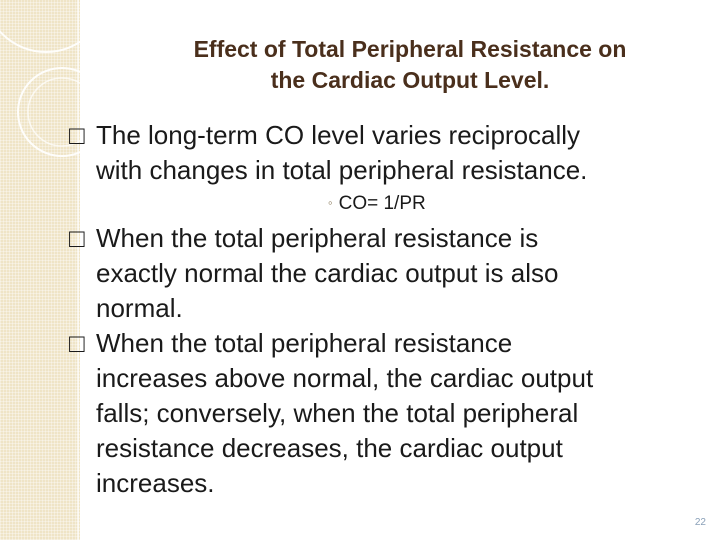 The height and width of the screenshot is (540, 720). What do you see at coordinates (155, 483) in the screenshot?
I see `bullet-3-line-5: increases.` at bounding box center [155, 483].